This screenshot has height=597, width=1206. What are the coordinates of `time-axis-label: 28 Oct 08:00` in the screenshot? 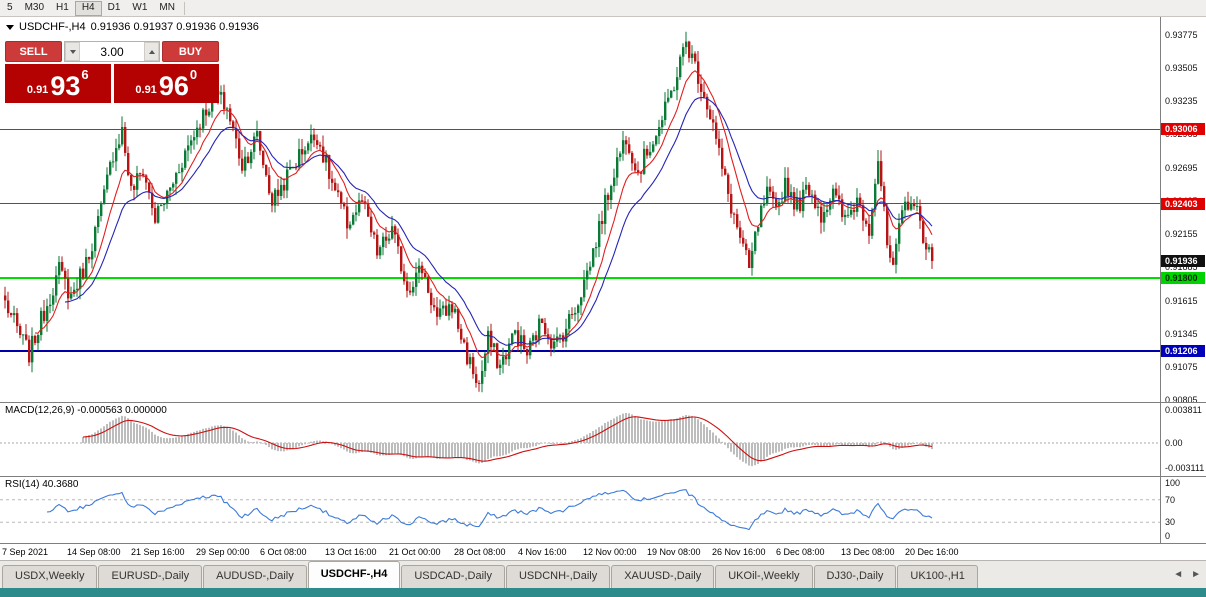 It's located at (480, 552).